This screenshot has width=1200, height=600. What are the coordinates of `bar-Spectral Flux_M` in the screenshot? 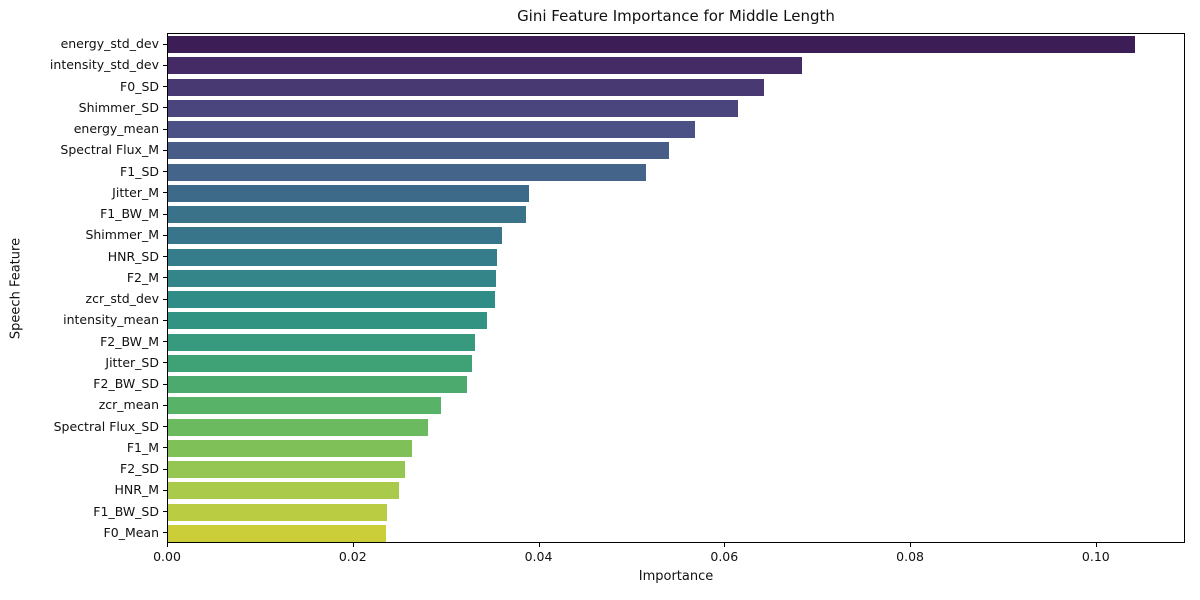 It's located at (418, 151).